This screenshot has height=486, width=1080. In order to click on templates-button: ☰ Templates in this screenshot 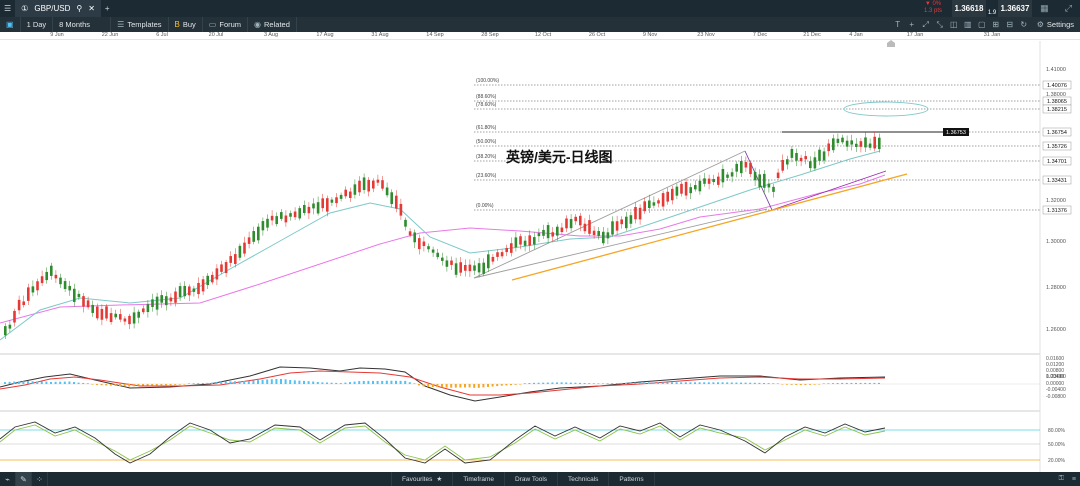, I will do `click(140, 24)`.